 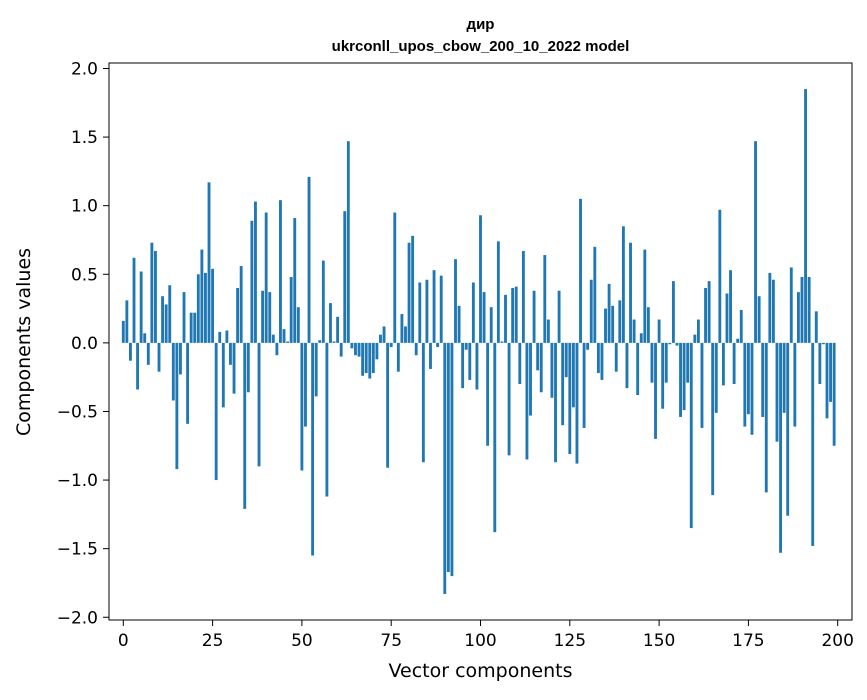 What do you see at coordinates (123, 641) in the screenshot?
I see `x-tick-label: 0` at bounding box center [123, 641].